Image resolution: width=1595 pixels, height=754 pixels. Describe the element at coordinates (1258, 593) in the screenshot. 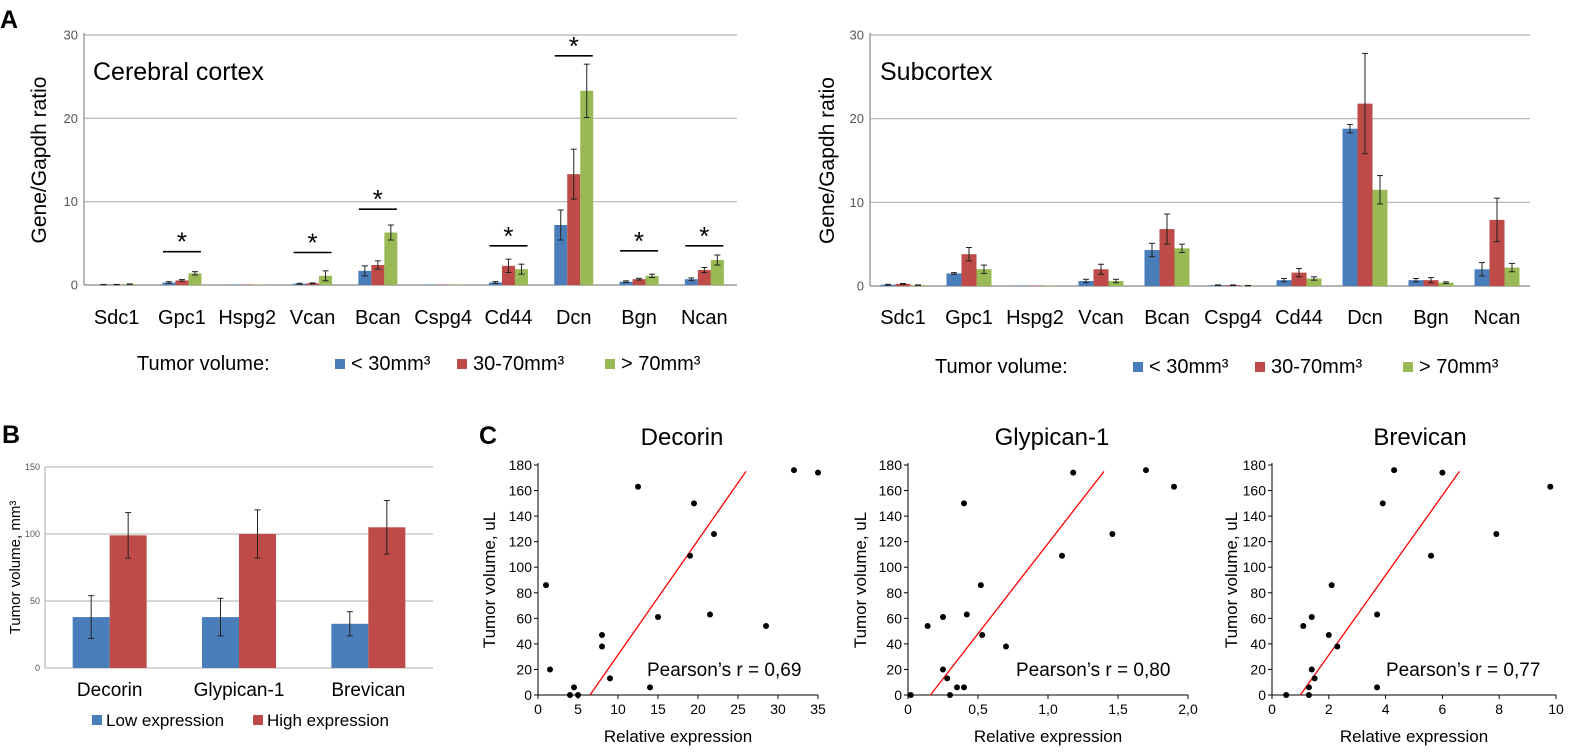

I see `y-tick-label: 80` at that location.